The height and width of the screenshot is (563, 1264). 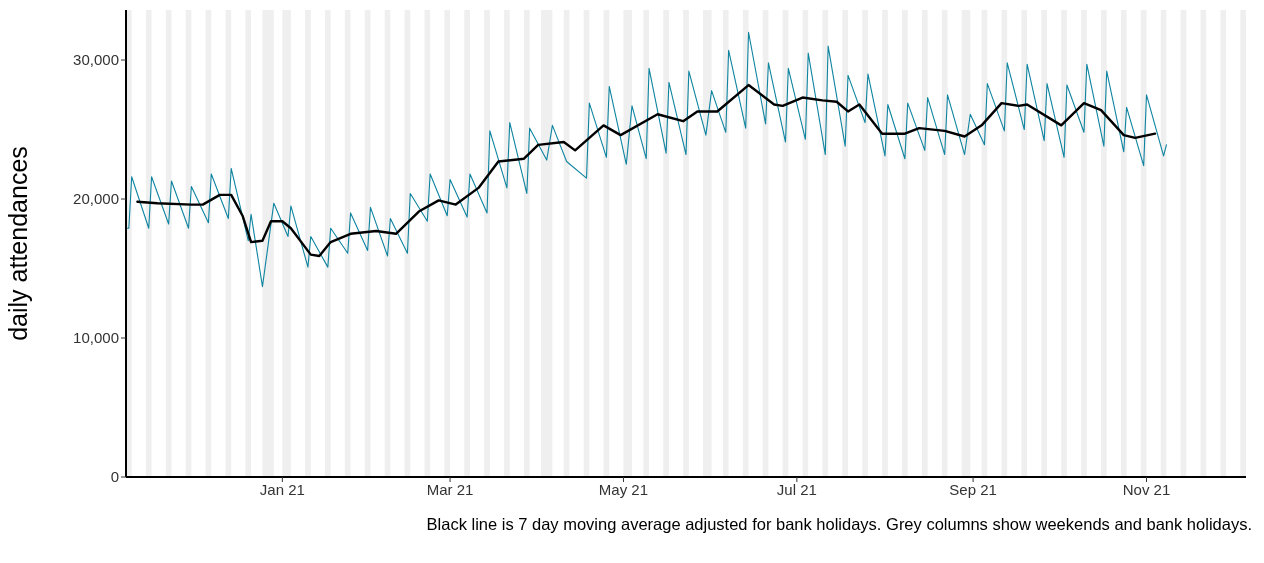 I want to click on y-tick-label: 30,000, so click(x=96, y=60).